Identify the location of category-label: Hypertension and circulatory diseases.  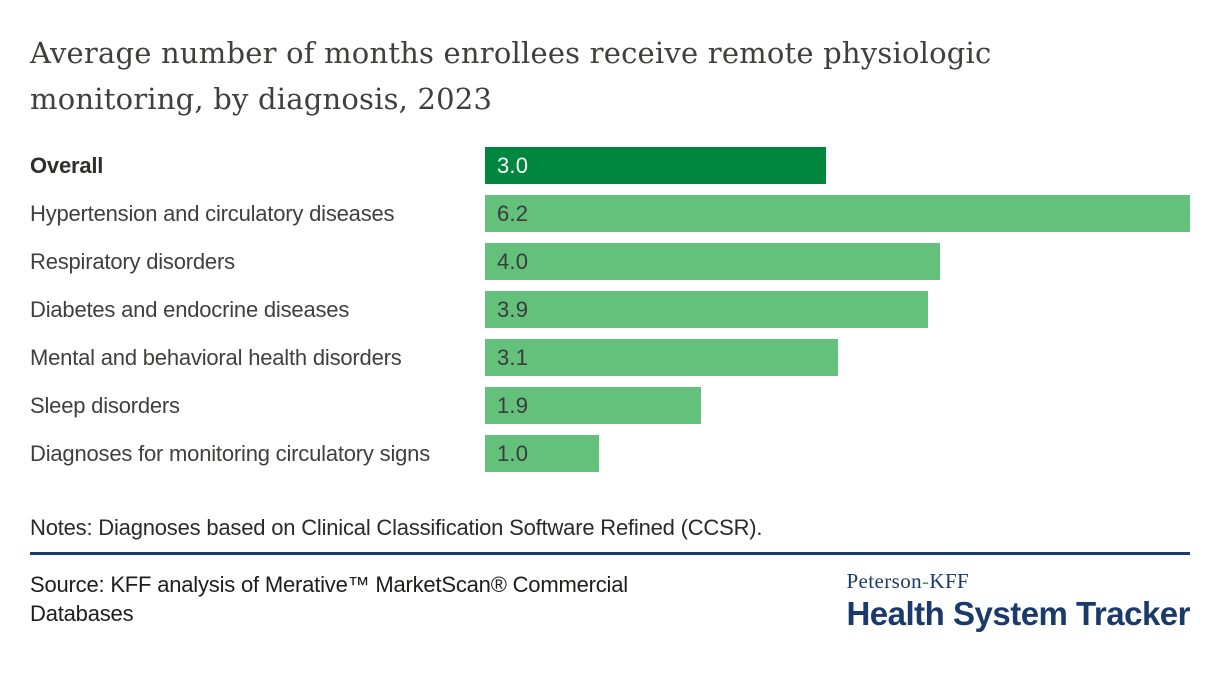
(212, 213).